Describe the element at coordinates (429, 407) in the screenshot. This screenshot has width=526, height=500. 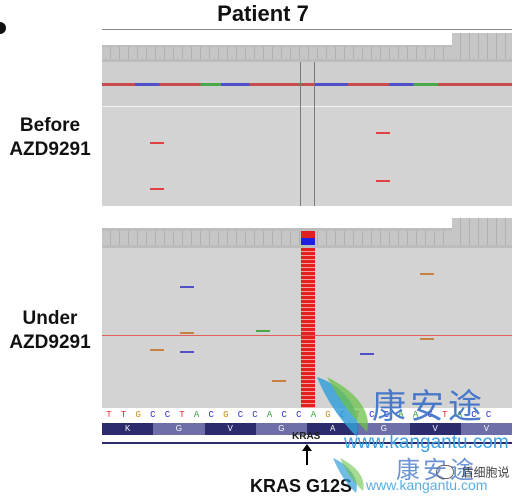
I see `watermark-brand: 康安途` at that location.